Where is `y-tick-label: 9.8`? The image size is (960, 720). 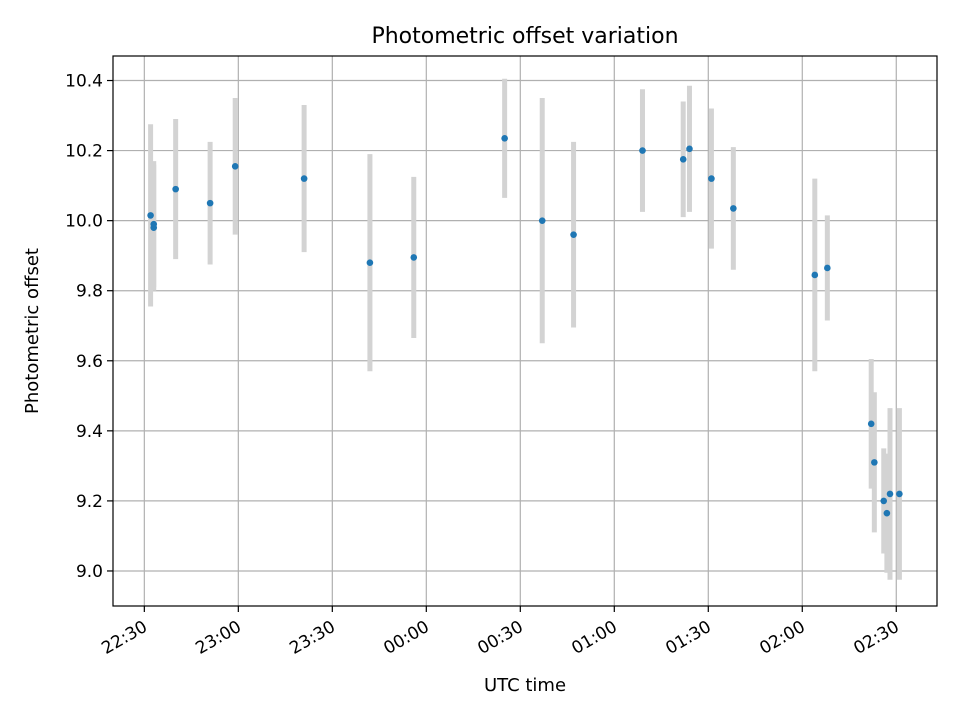
y-tick-label: 9.8 is located at coordinates (89, 292).